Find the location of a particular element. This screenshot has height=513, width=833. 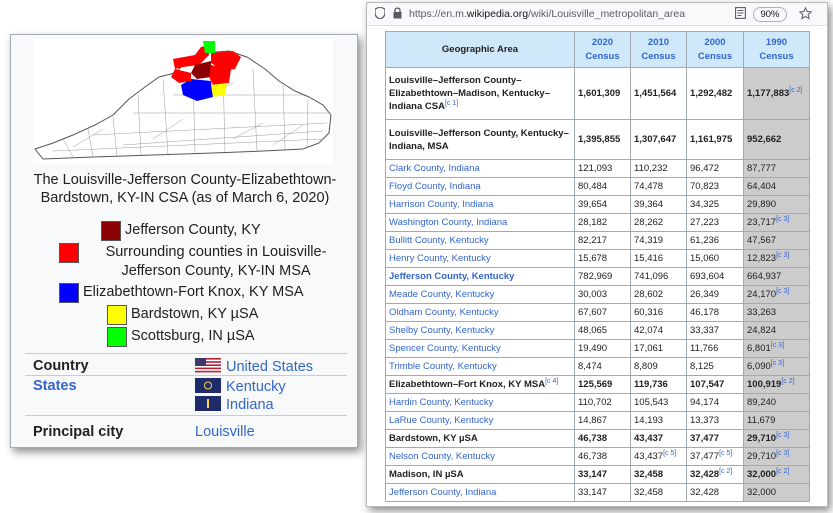

population-cell-2010: 105,543 is located at coordinates (658, 402).